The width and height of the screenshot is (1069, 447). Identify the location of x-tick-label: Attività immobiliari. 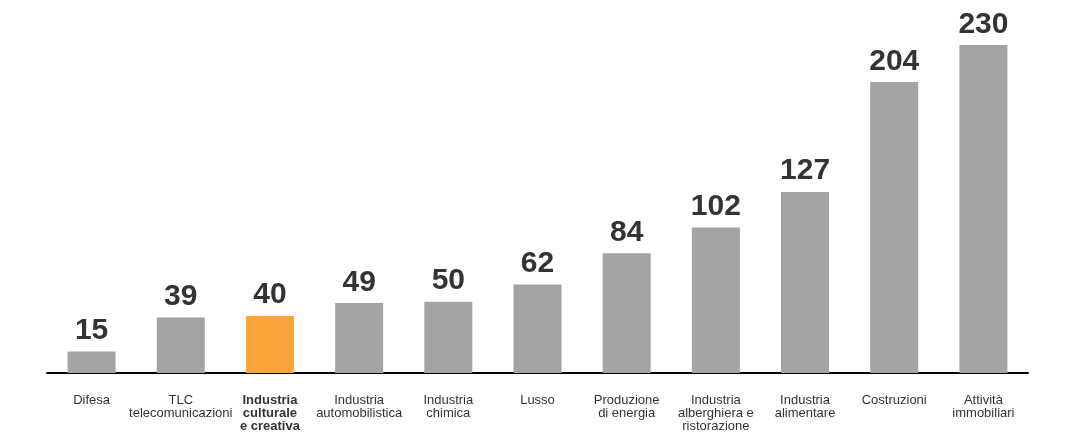
(983, 406).